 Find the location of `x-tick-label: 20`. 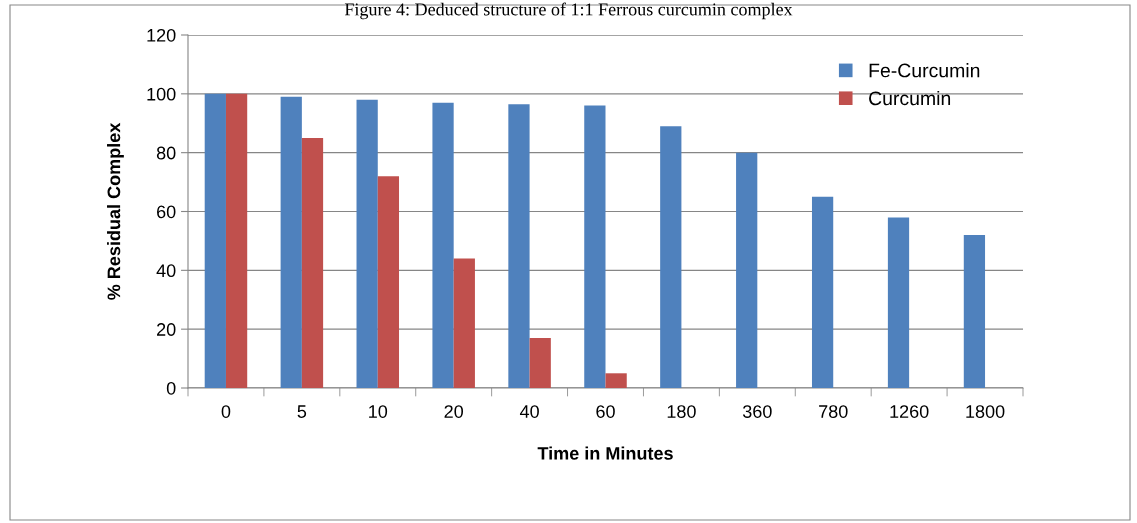

x-tick-label: 20 is located at coordinates (454, 411).